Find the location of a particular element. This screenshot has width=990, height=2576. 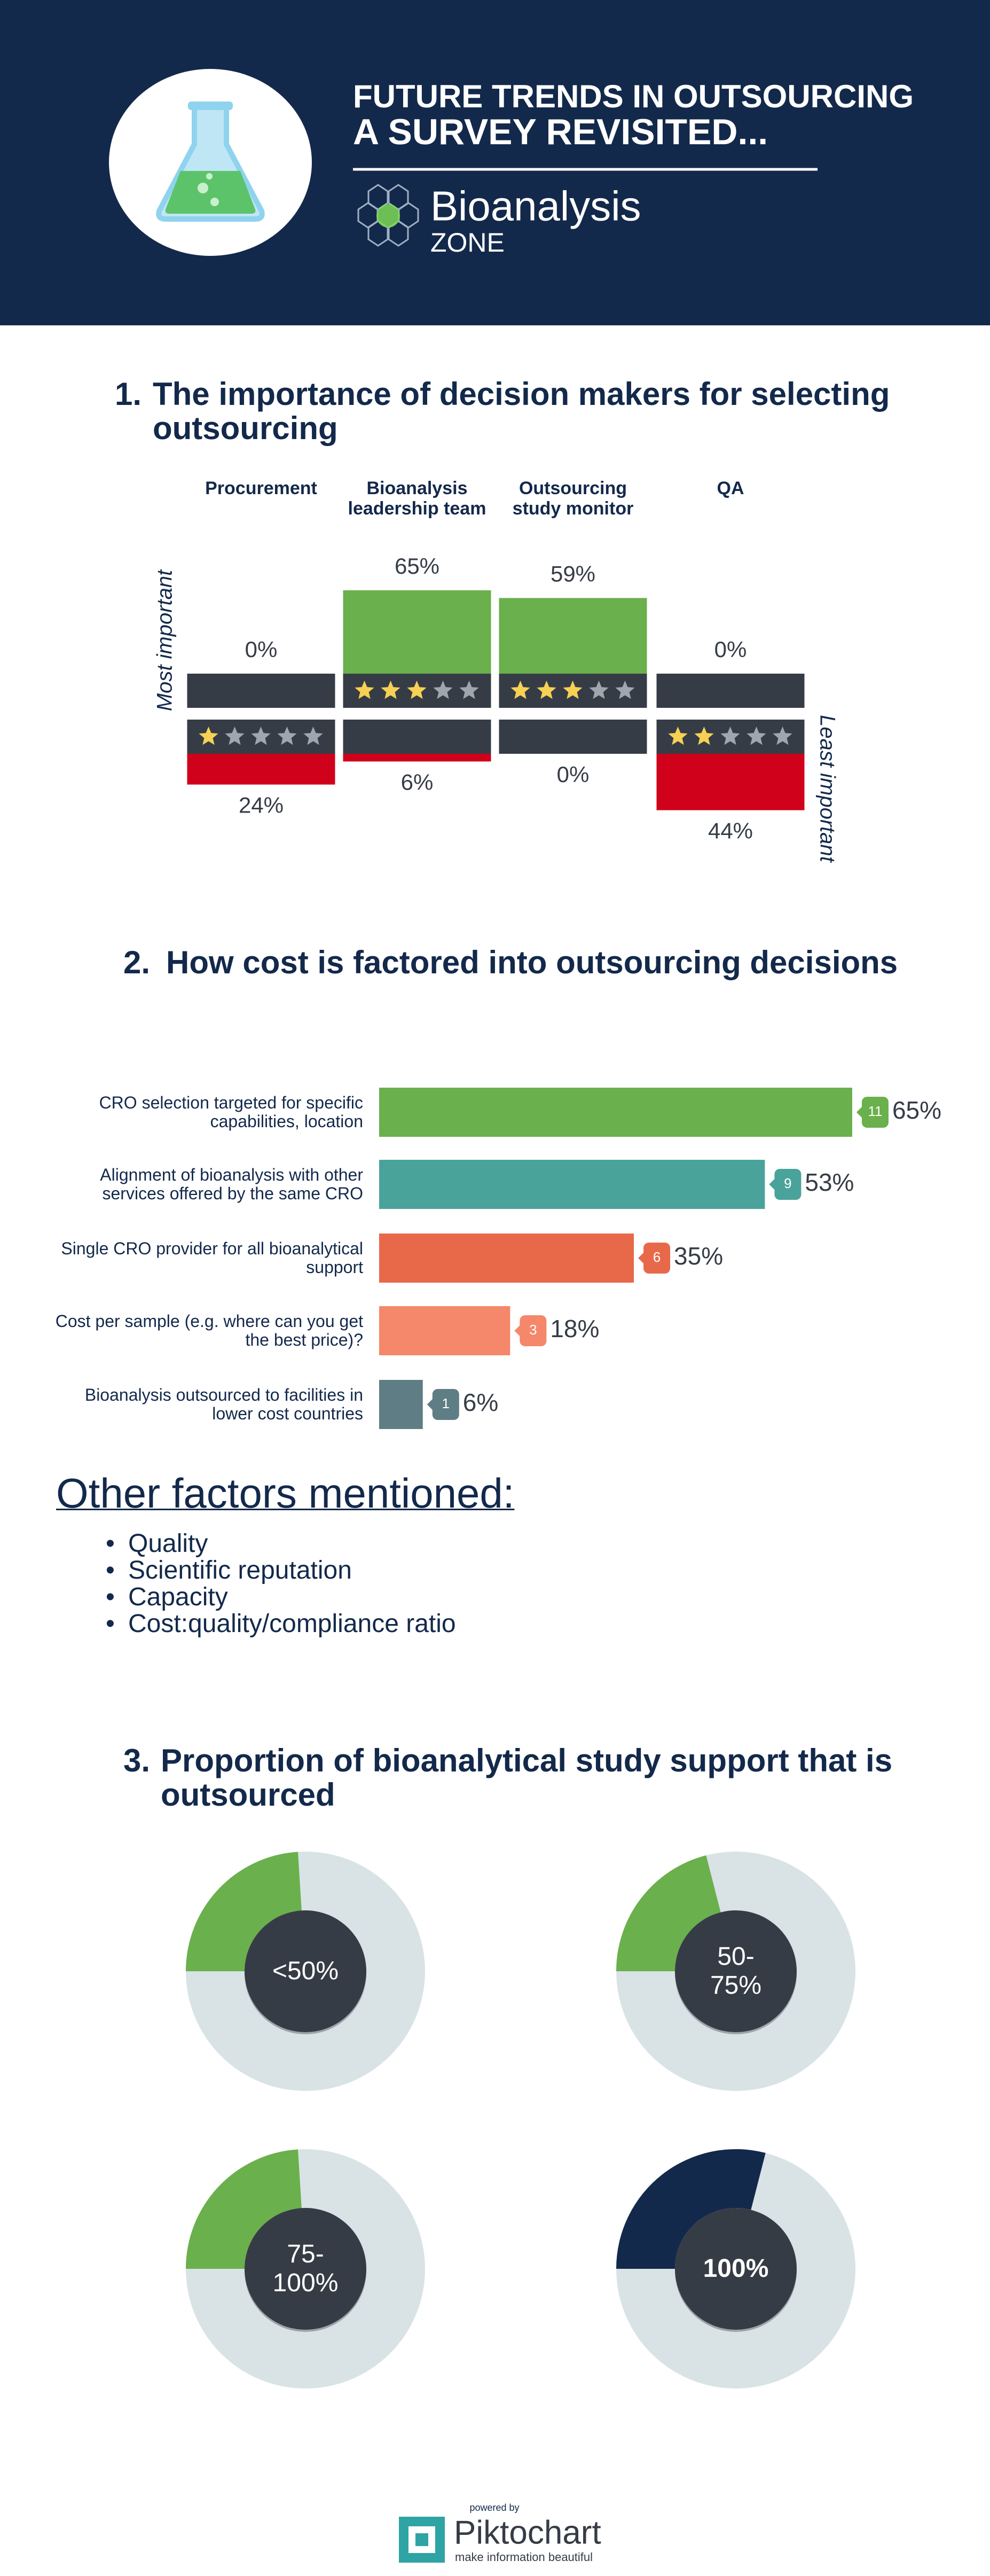

logo-text: Bioanalysis is located at coordinates (535, 206).